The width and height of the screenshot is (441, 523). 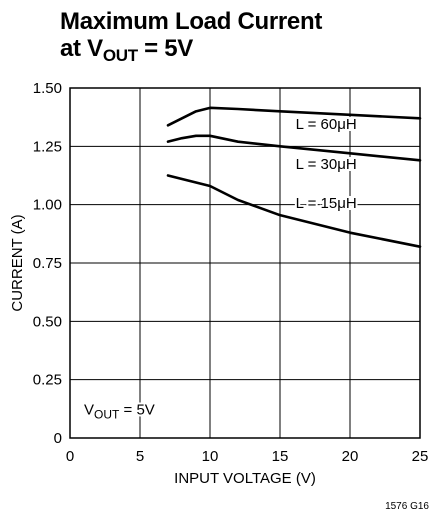 I want to click on chart-title: Maximum Load Current at VOUT = 5V, so click(x=225, y=38).